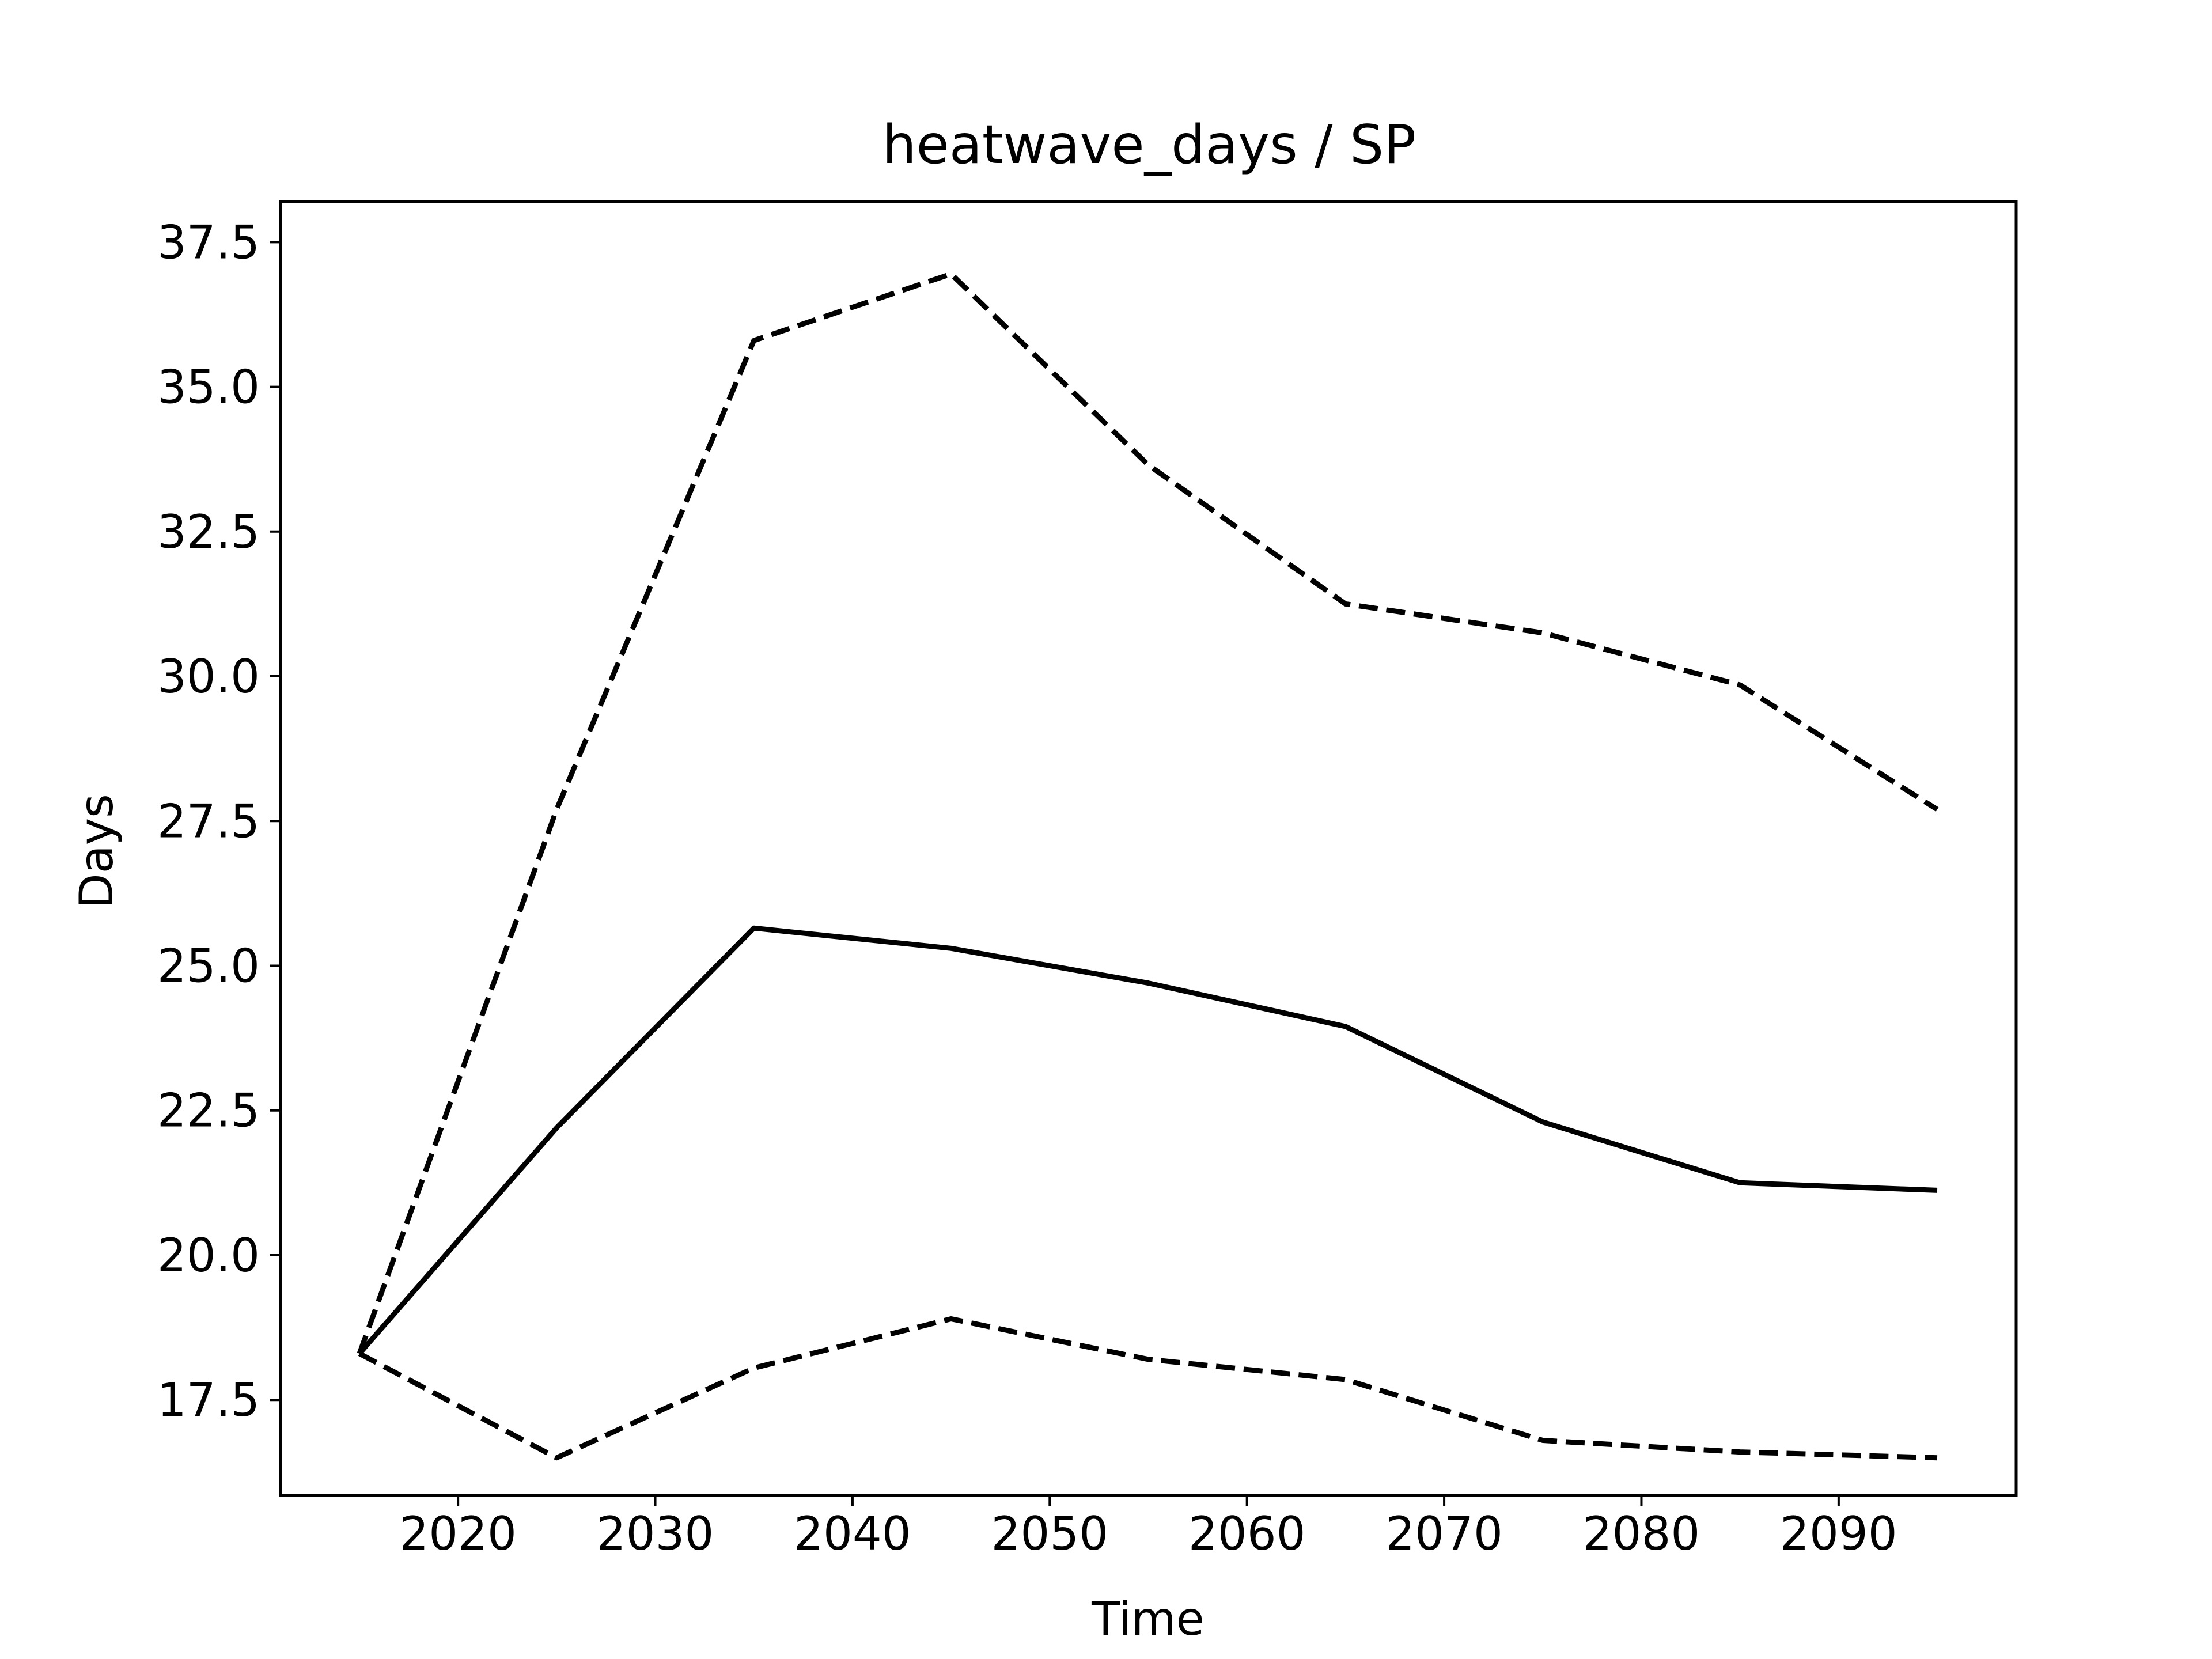 The image size is (2212, 1659). I want to click on y-tick-label: 27.5, so click(208, 821).